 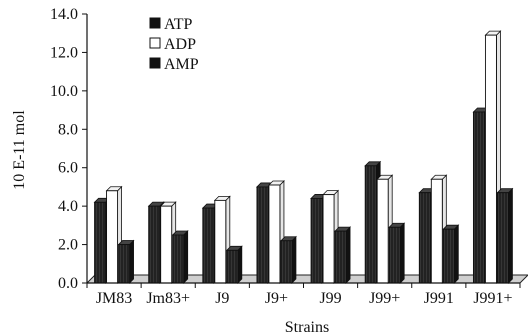 I want to click on bar-amp-j9, so click(x=234, y=264).